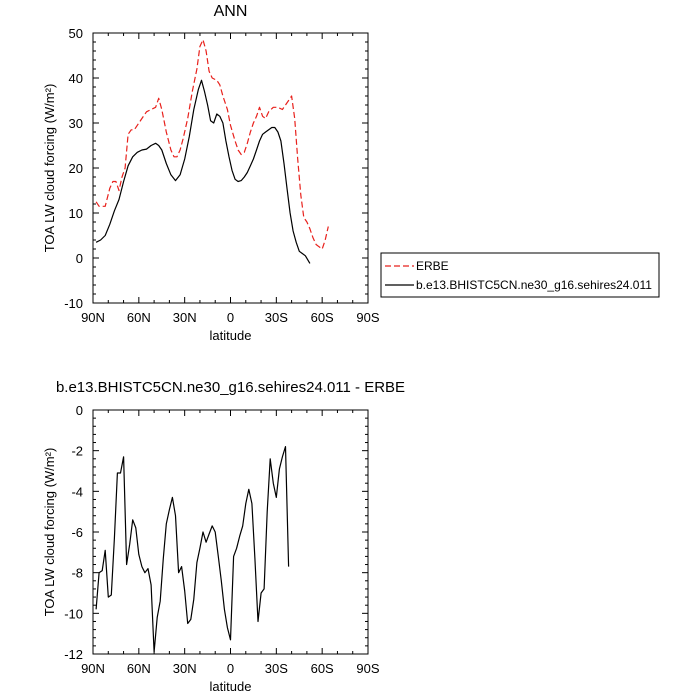  Describe the element at coordinates (76, 168) in the screenshot. I see `y-tick-label: 20` at that location.